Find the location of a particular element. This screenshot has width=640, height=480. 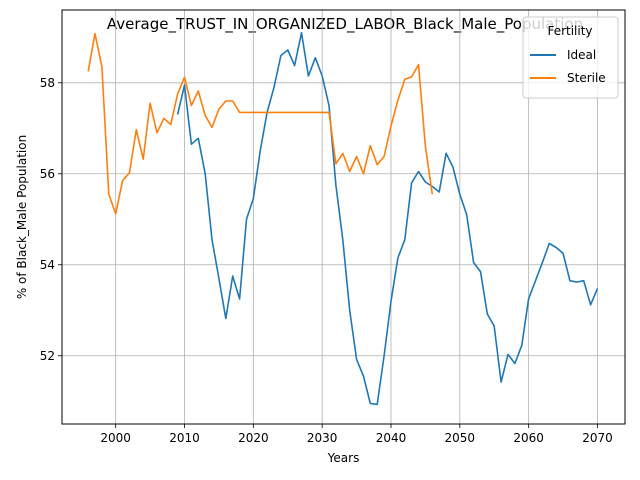

legend-title: Fertility is located at coordinates (569, 31).